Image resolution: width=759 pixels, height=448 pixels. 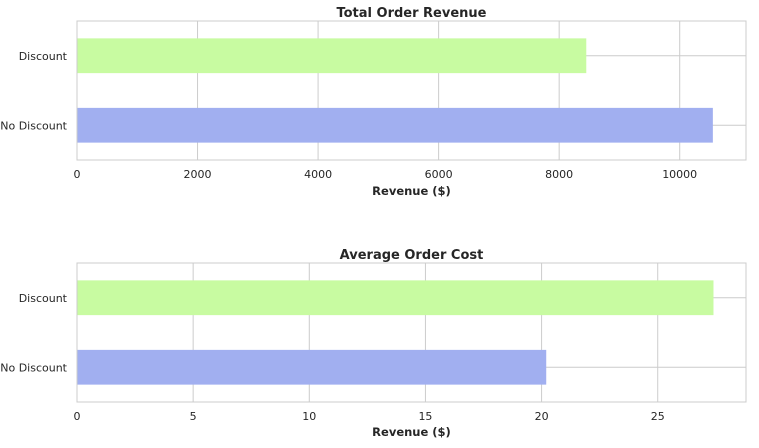 I want to click on x-tick-label: 8000, so click(x=559, y=174).